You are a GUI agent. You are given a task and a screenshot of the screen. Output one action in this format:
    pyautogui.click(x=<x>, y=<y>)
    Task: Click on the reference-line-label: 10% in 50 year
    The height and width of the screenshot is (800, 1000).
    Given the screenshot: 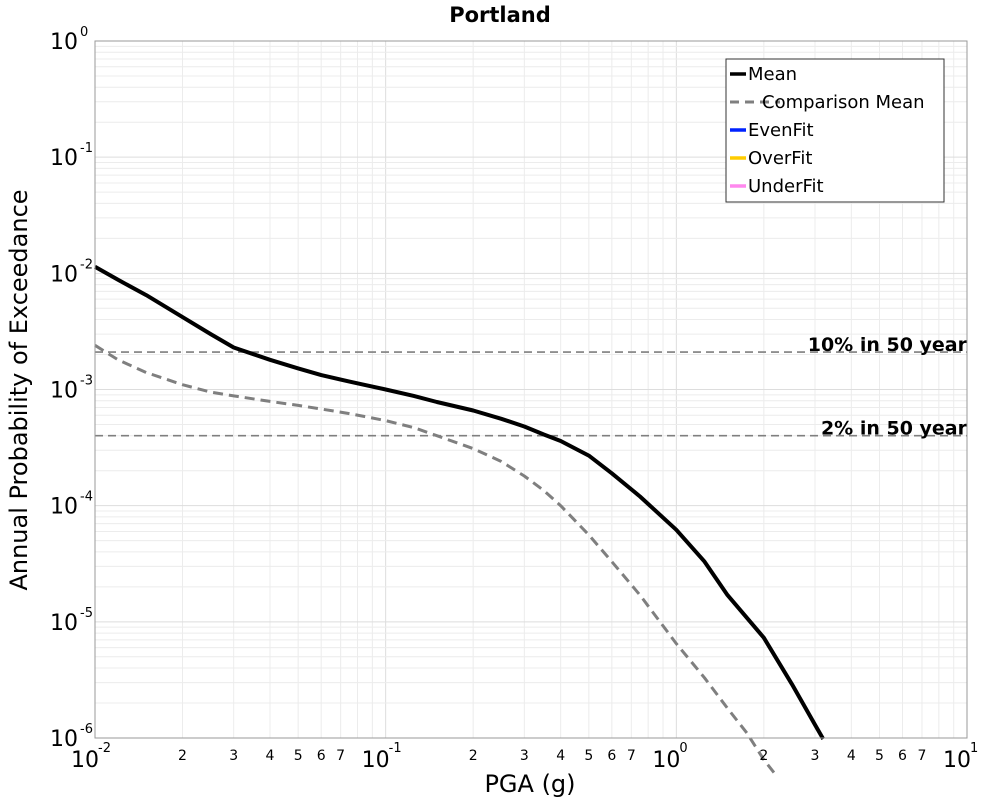 What is the action you would take?
    pyautogui.click(x=888, y=345)
    